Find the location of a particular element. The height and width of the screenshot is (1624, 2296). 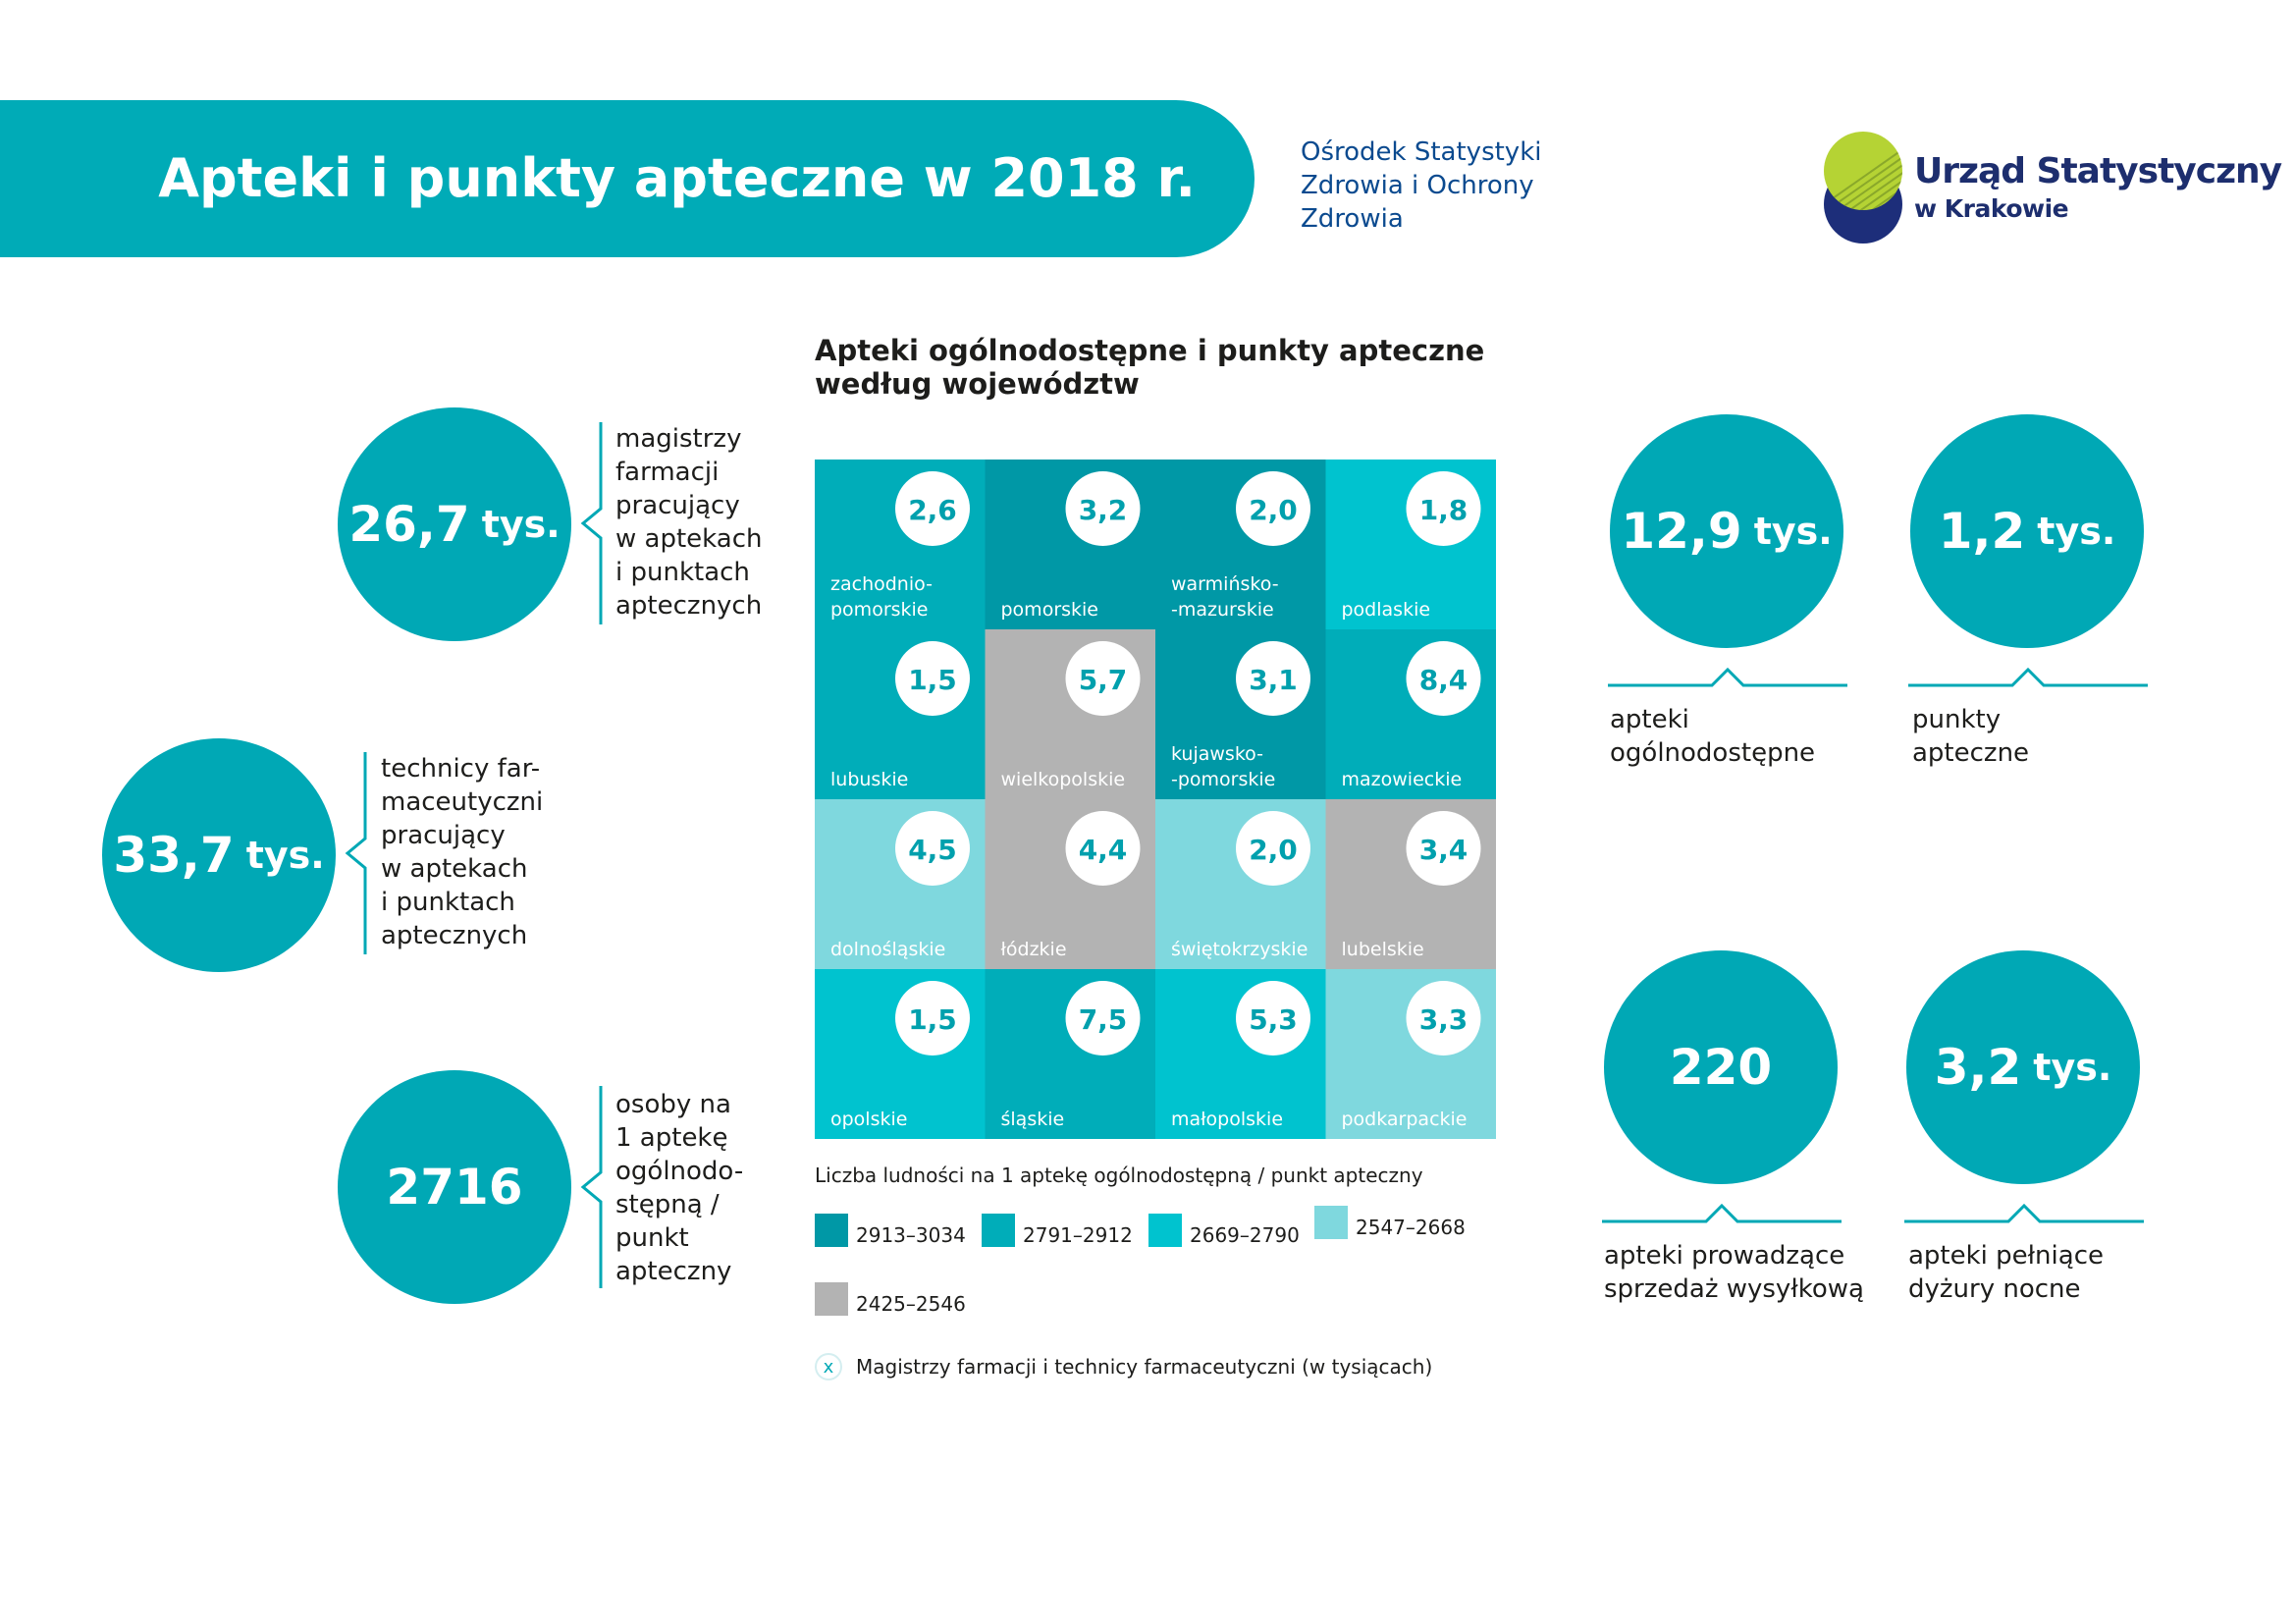

stat-circle-population: 2716 is located at coordinates (454, 1187).